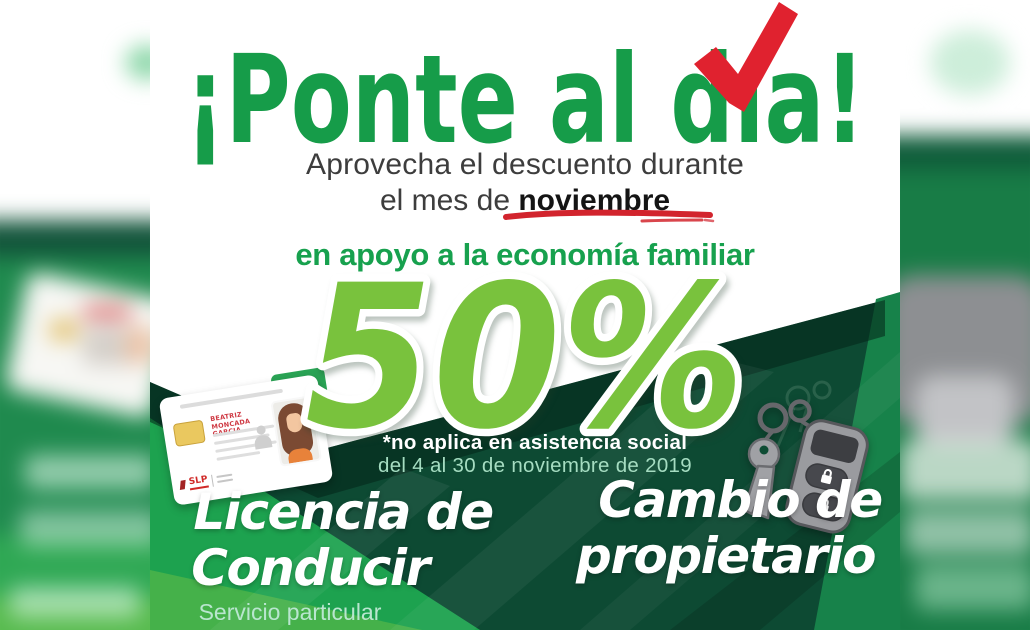 This screenshot has width=1030, height=630. I want to click on checkmark-icon, so click(746, 57).